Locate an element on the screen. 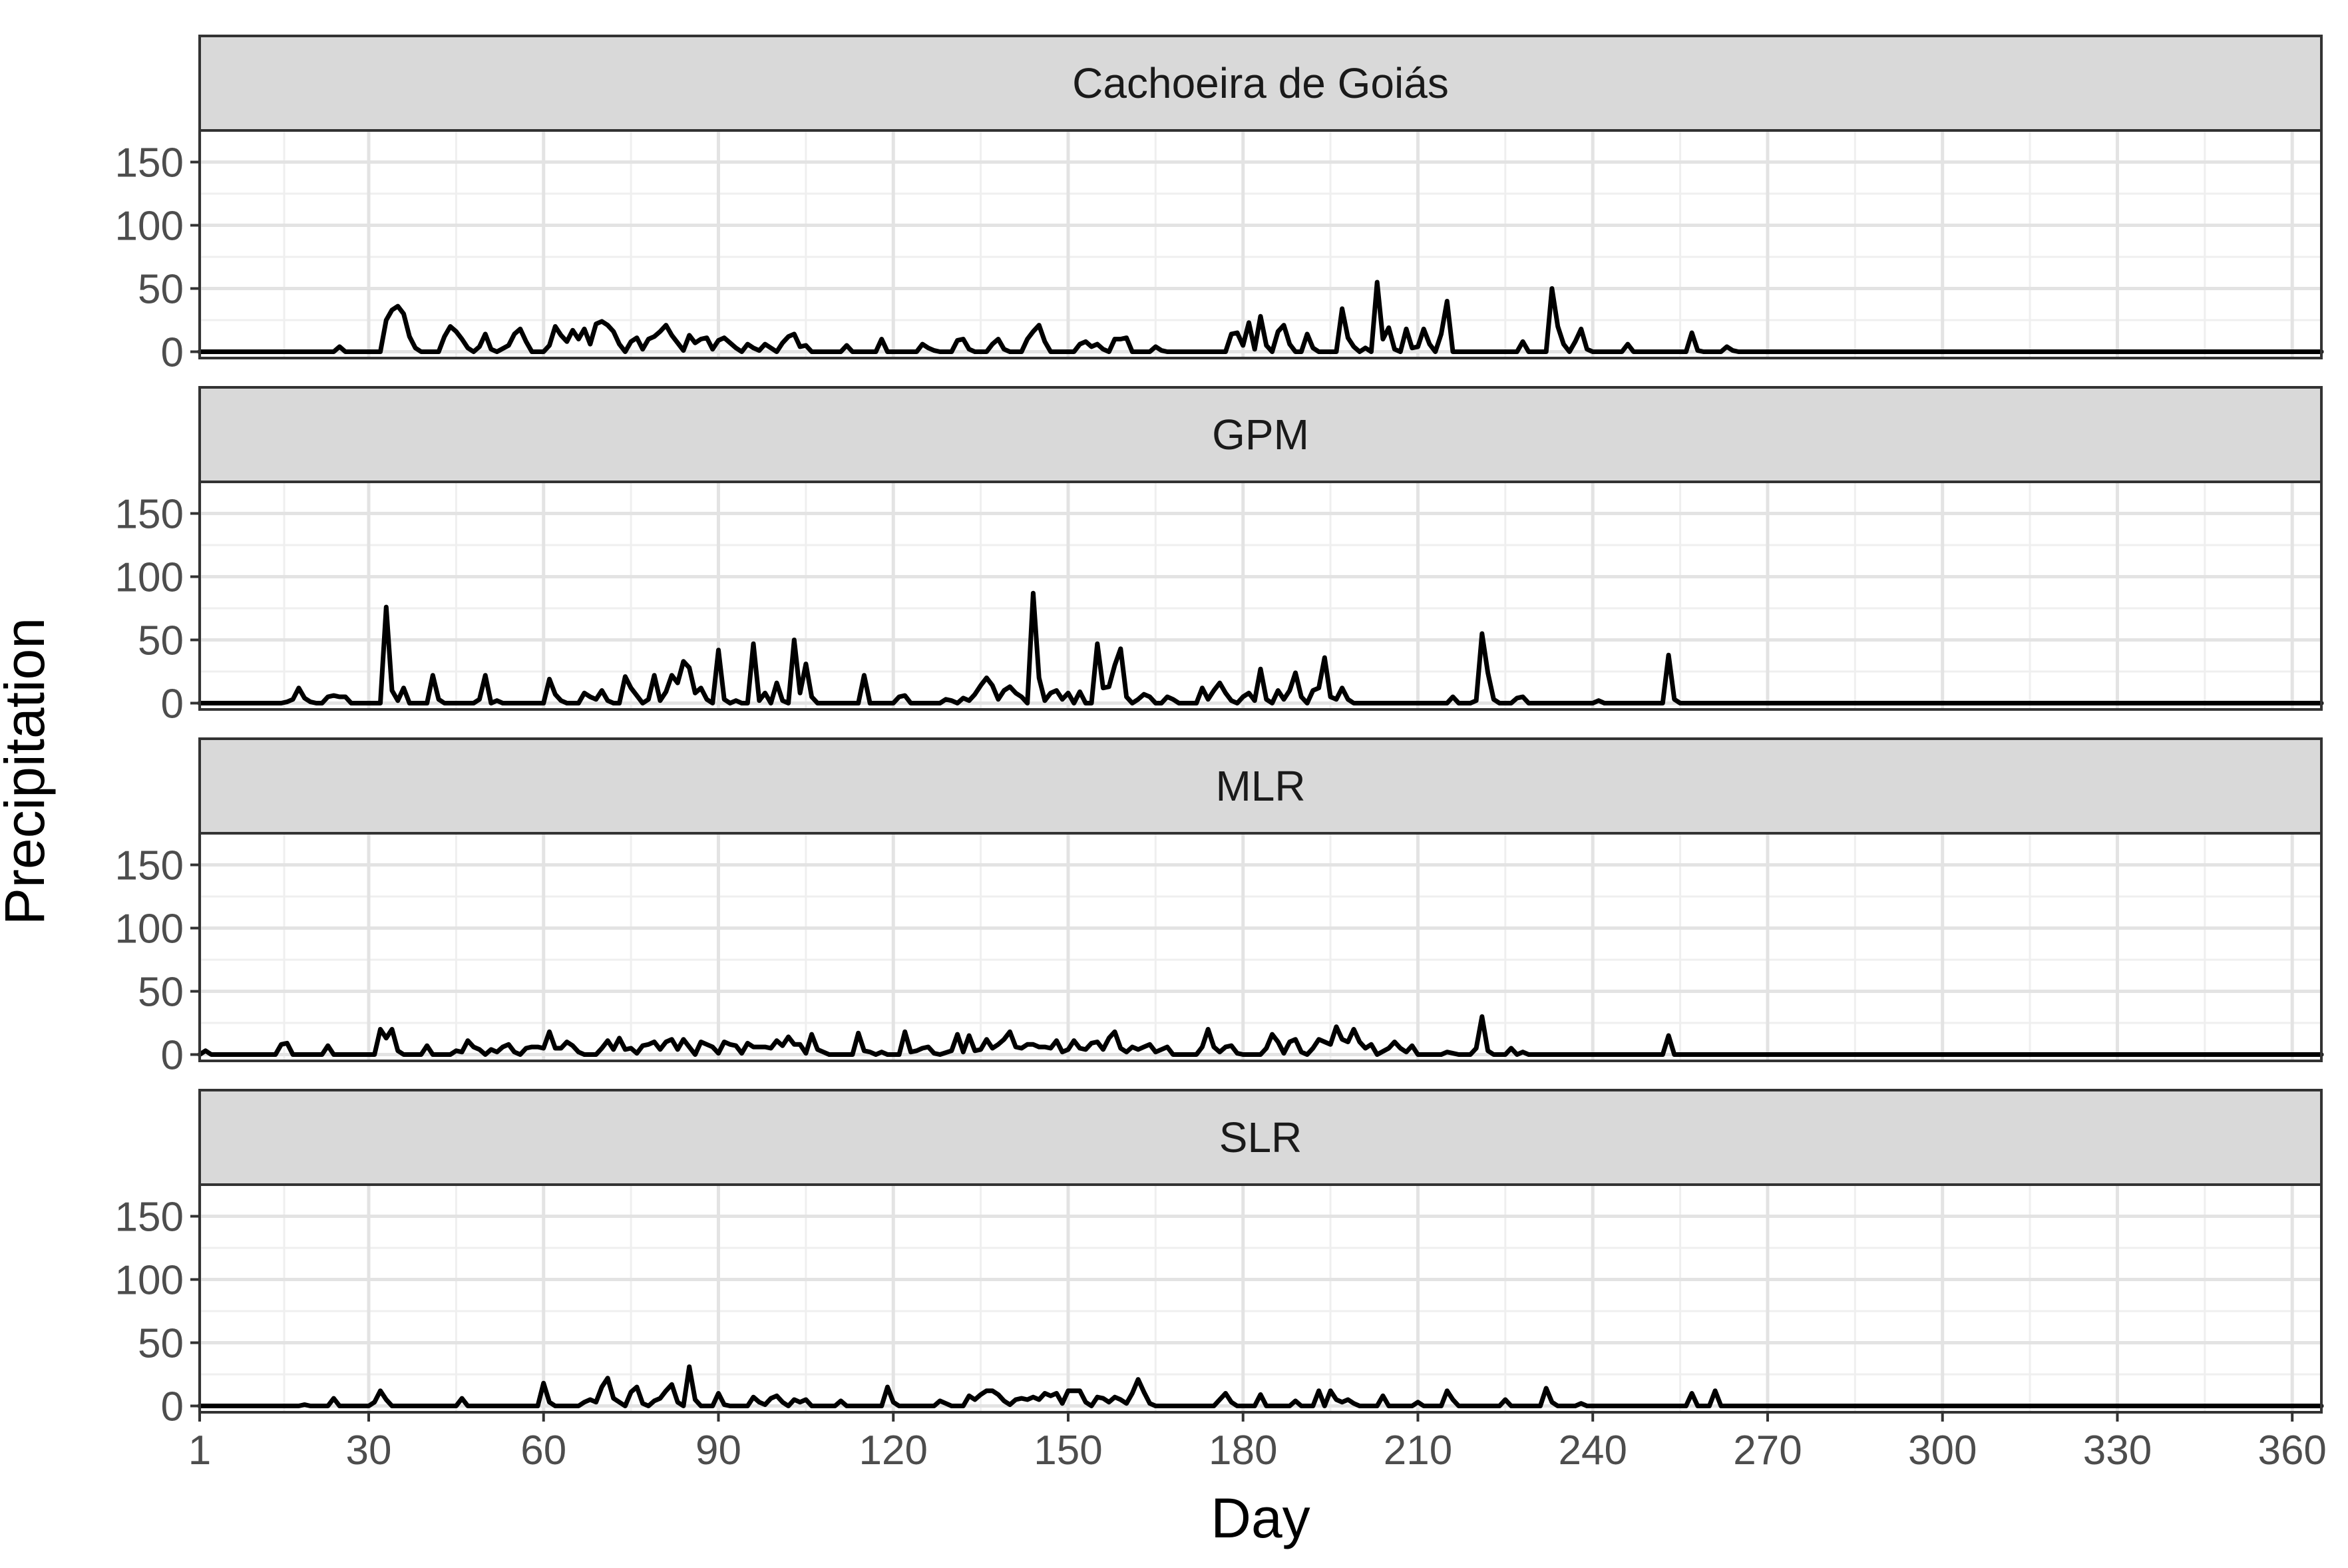 This screenshot has width=2348, height=1568. facet-strip-label: SLR is located at coordinates (1260, 1137).